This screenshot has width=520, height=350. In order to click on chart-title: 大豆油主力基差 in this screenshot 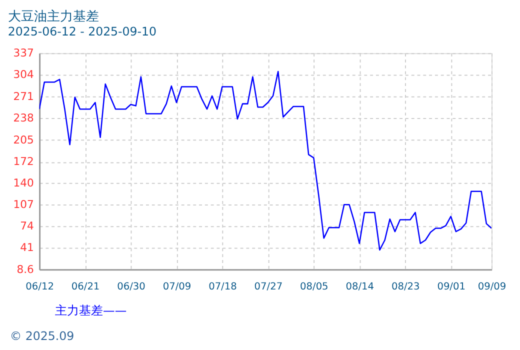, I will do `click(53, 16)`.